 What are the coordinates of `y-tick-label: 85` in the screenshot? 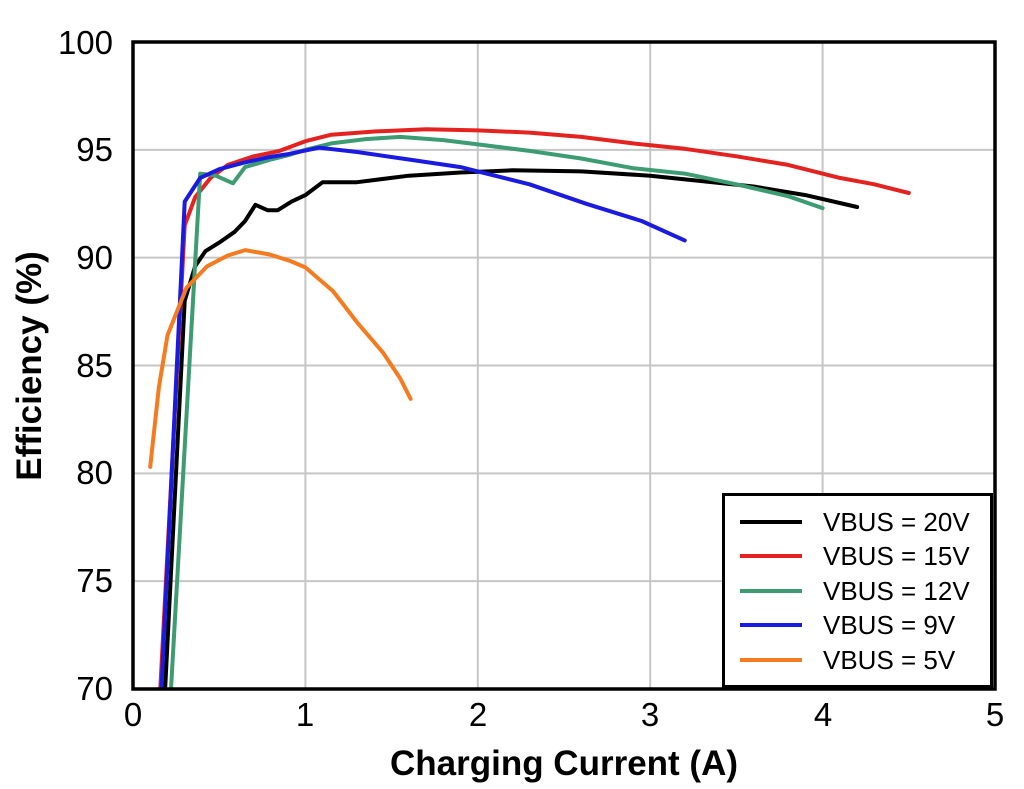 It's located at (94, 365).